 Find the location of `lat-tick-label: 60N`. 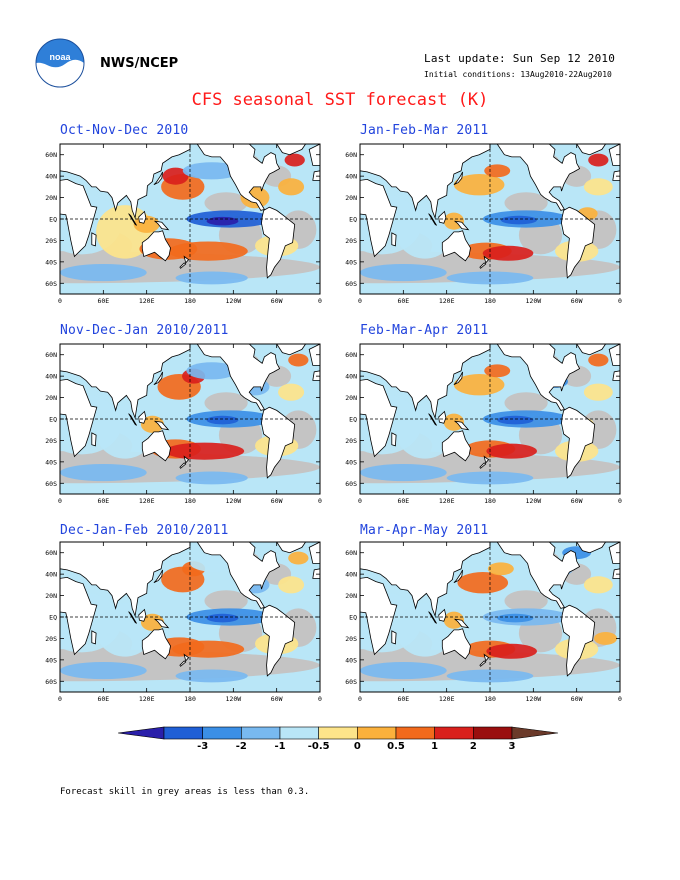

lat-tick-label: 60N is located at coordinates (51, 553).